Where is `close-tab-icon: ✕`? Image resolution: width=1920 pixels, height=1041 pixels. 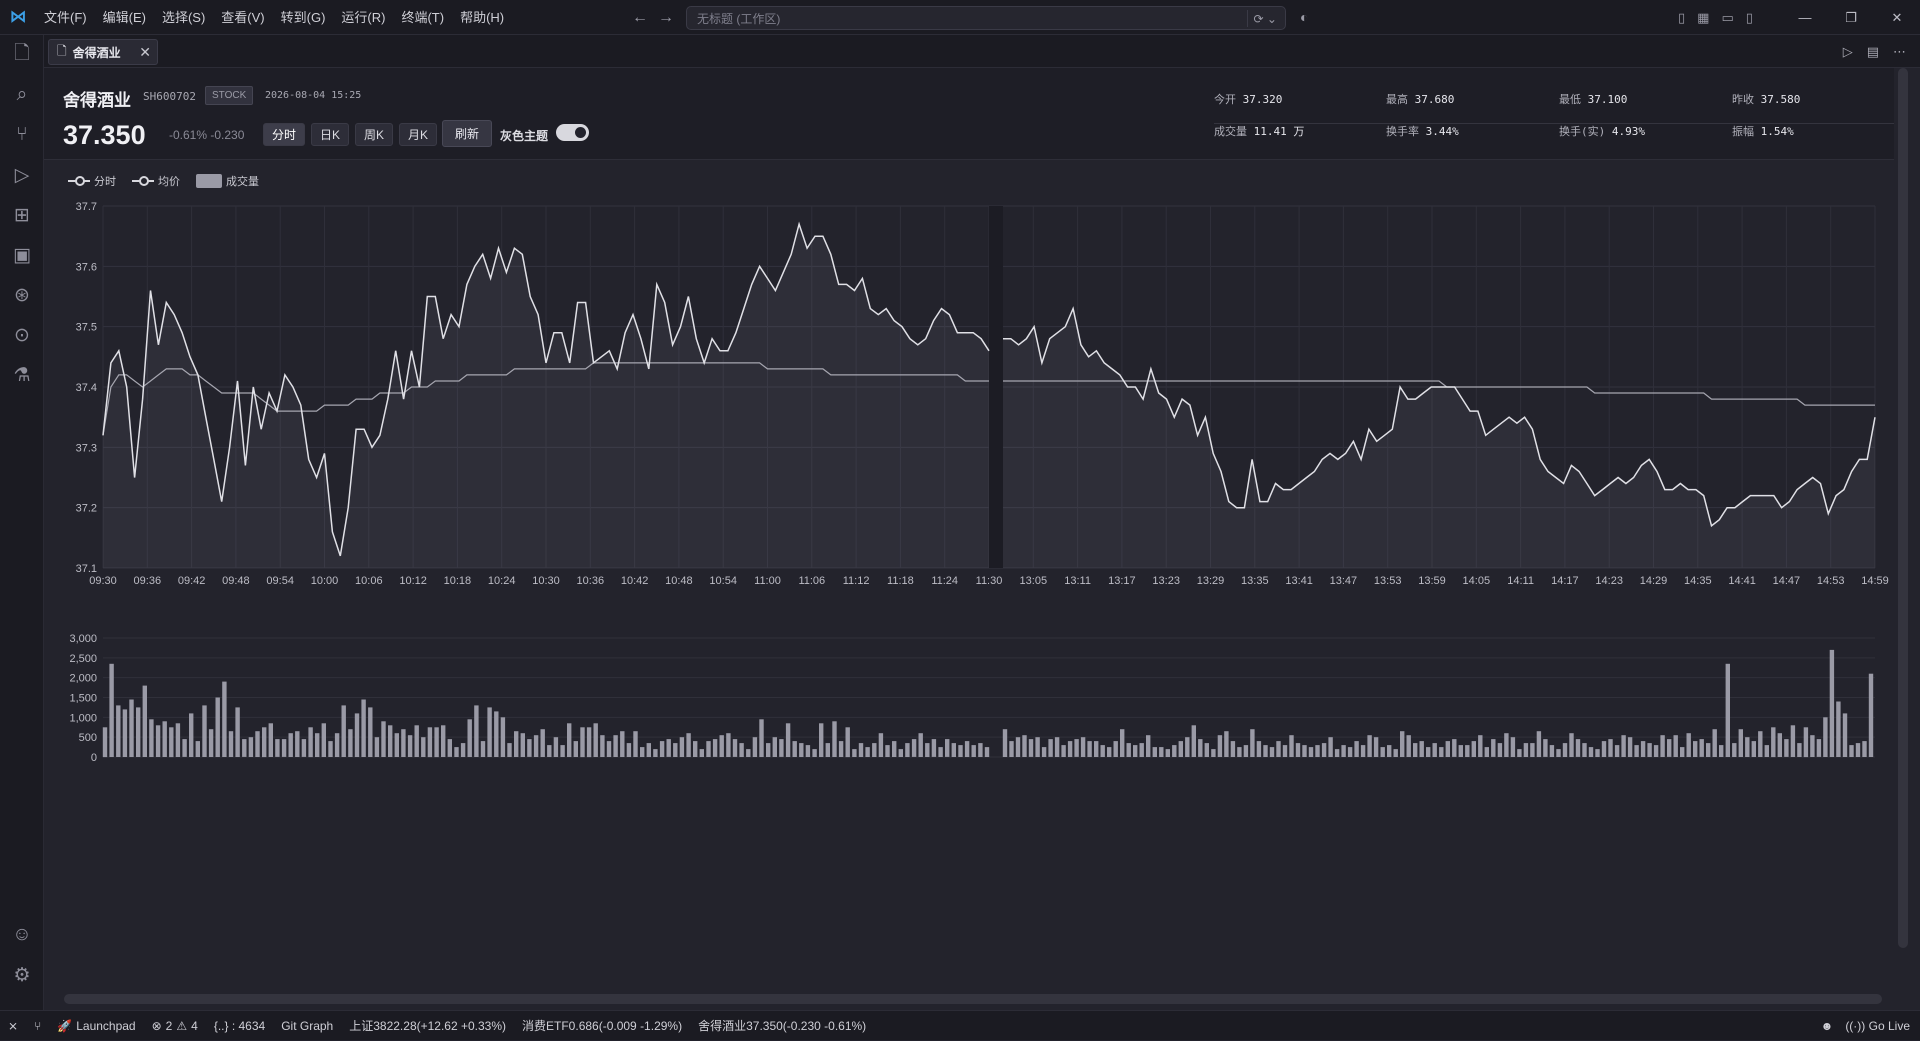
close-tab-icon: ✕ is located at coordinates (145, 51).